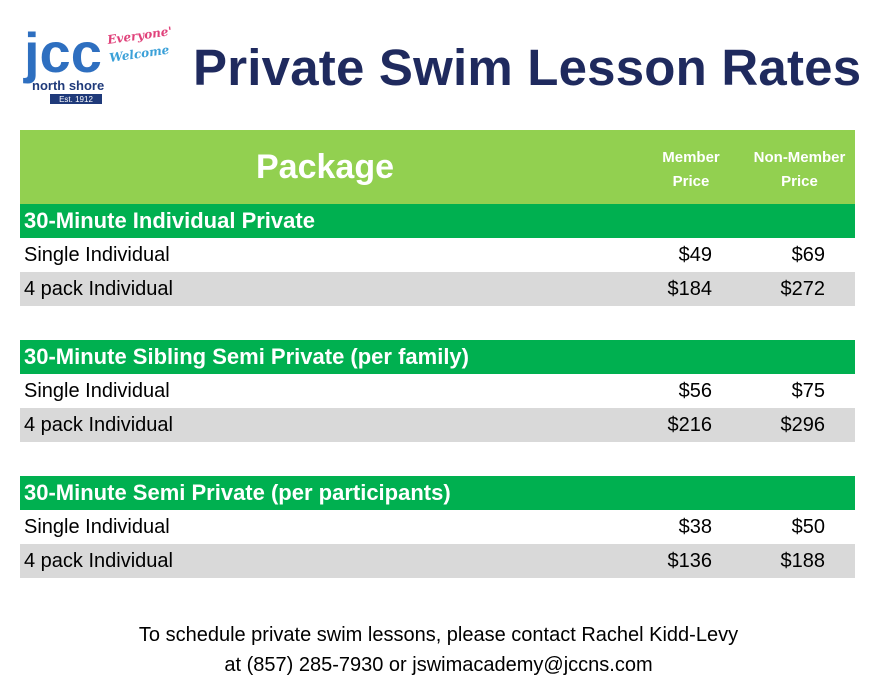 The width and height of the screenshot is (877, 693). Describe the element at coordinates (808, 391) in the screenshot. I see `non-member-price: $75` at that location.